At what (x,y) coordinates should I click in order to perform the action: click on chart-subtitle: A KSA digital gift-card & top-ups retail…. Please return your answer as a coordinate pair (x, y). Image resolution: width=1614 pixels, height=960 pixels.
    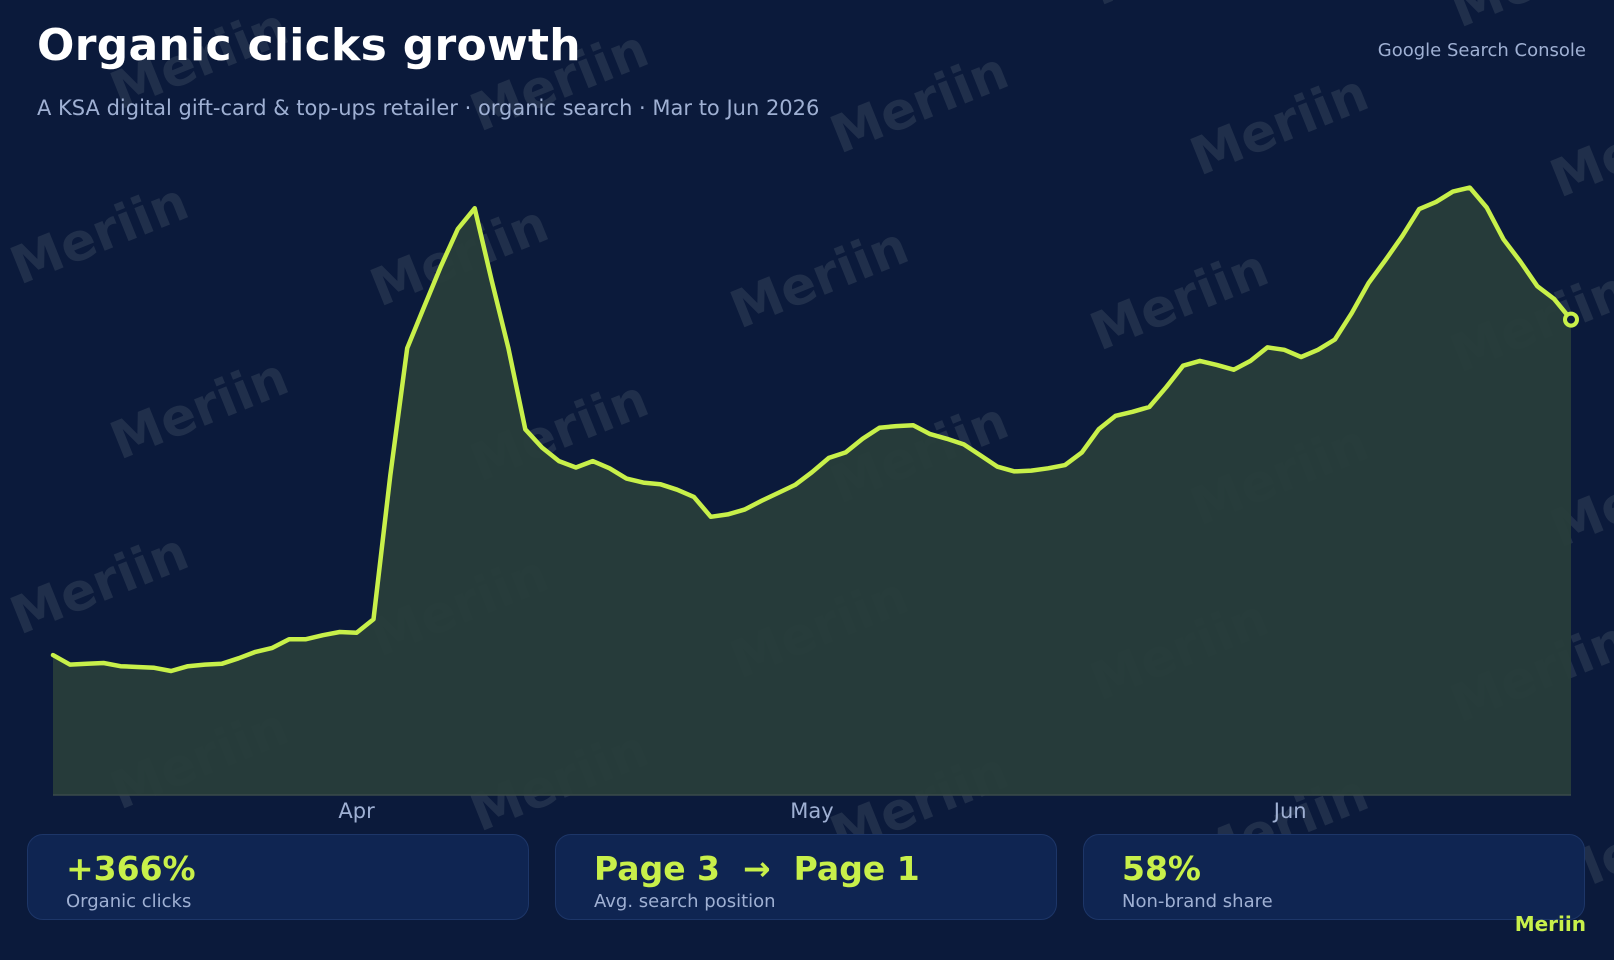
    Looking at the image, I should click on (428, 108).